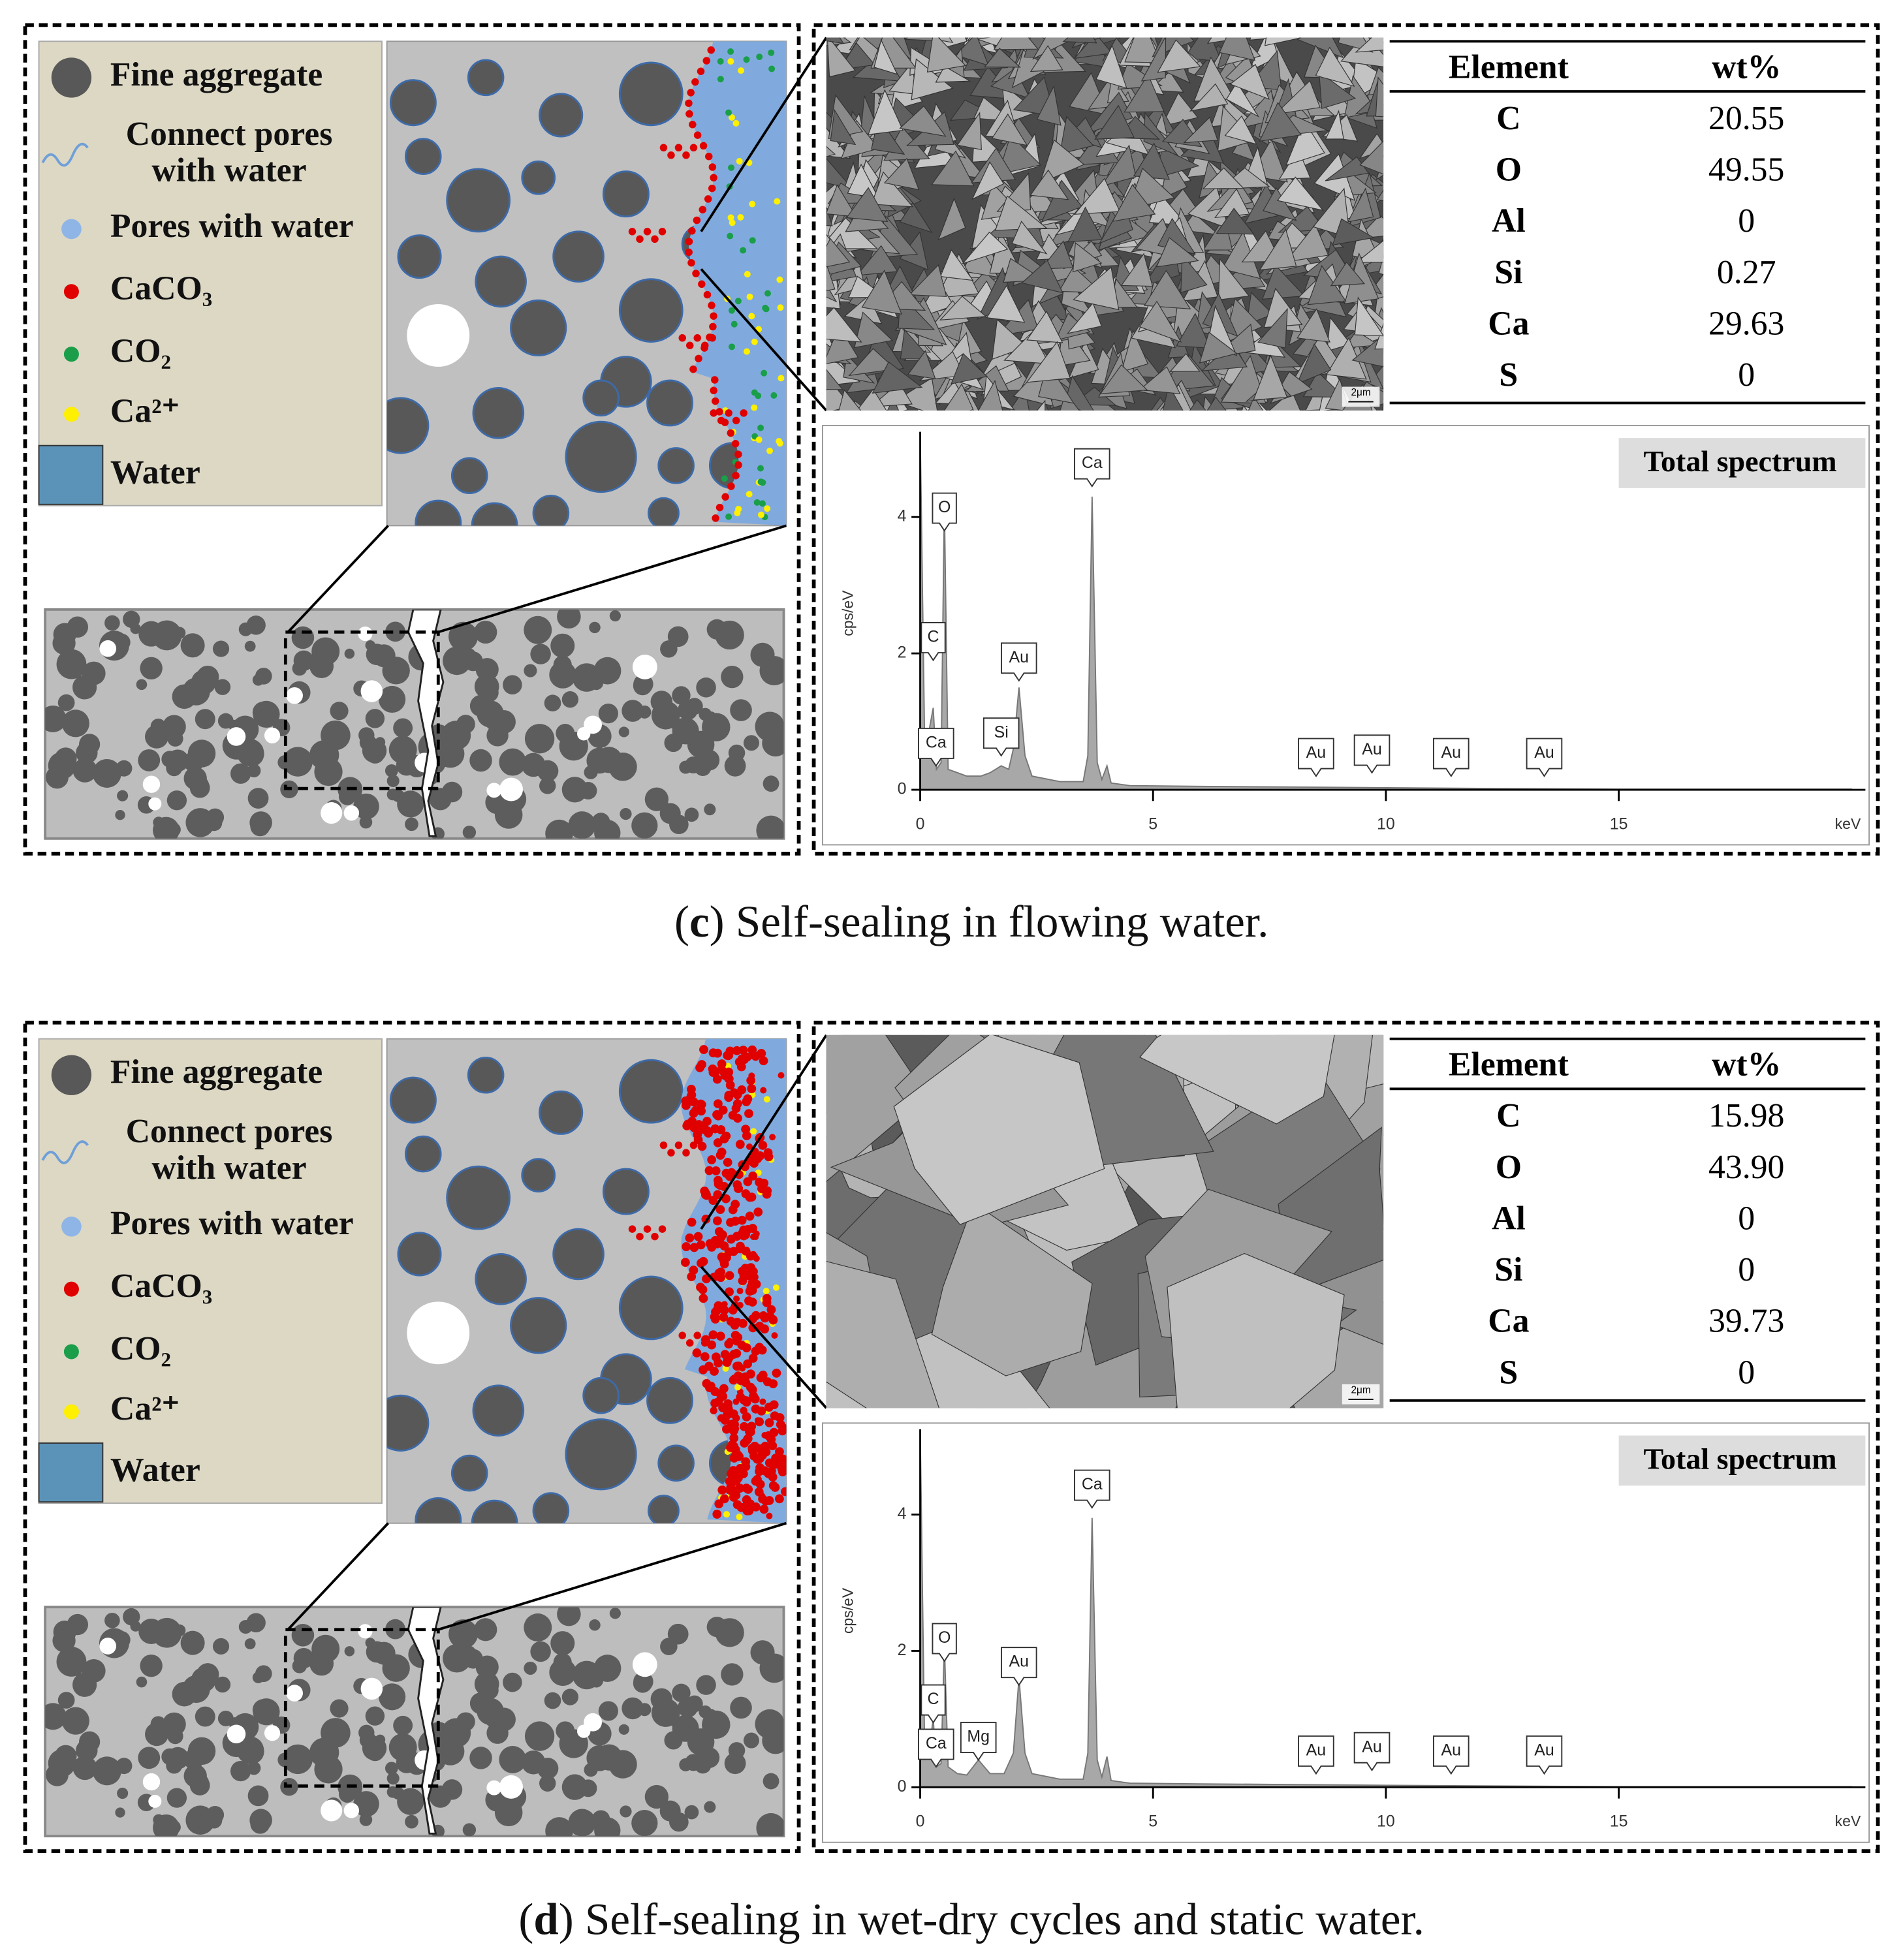  What do you see at coordinates (1018, 1667) in the screenshot?
I see `peak-marker` at bounding box center [1018, 1667].